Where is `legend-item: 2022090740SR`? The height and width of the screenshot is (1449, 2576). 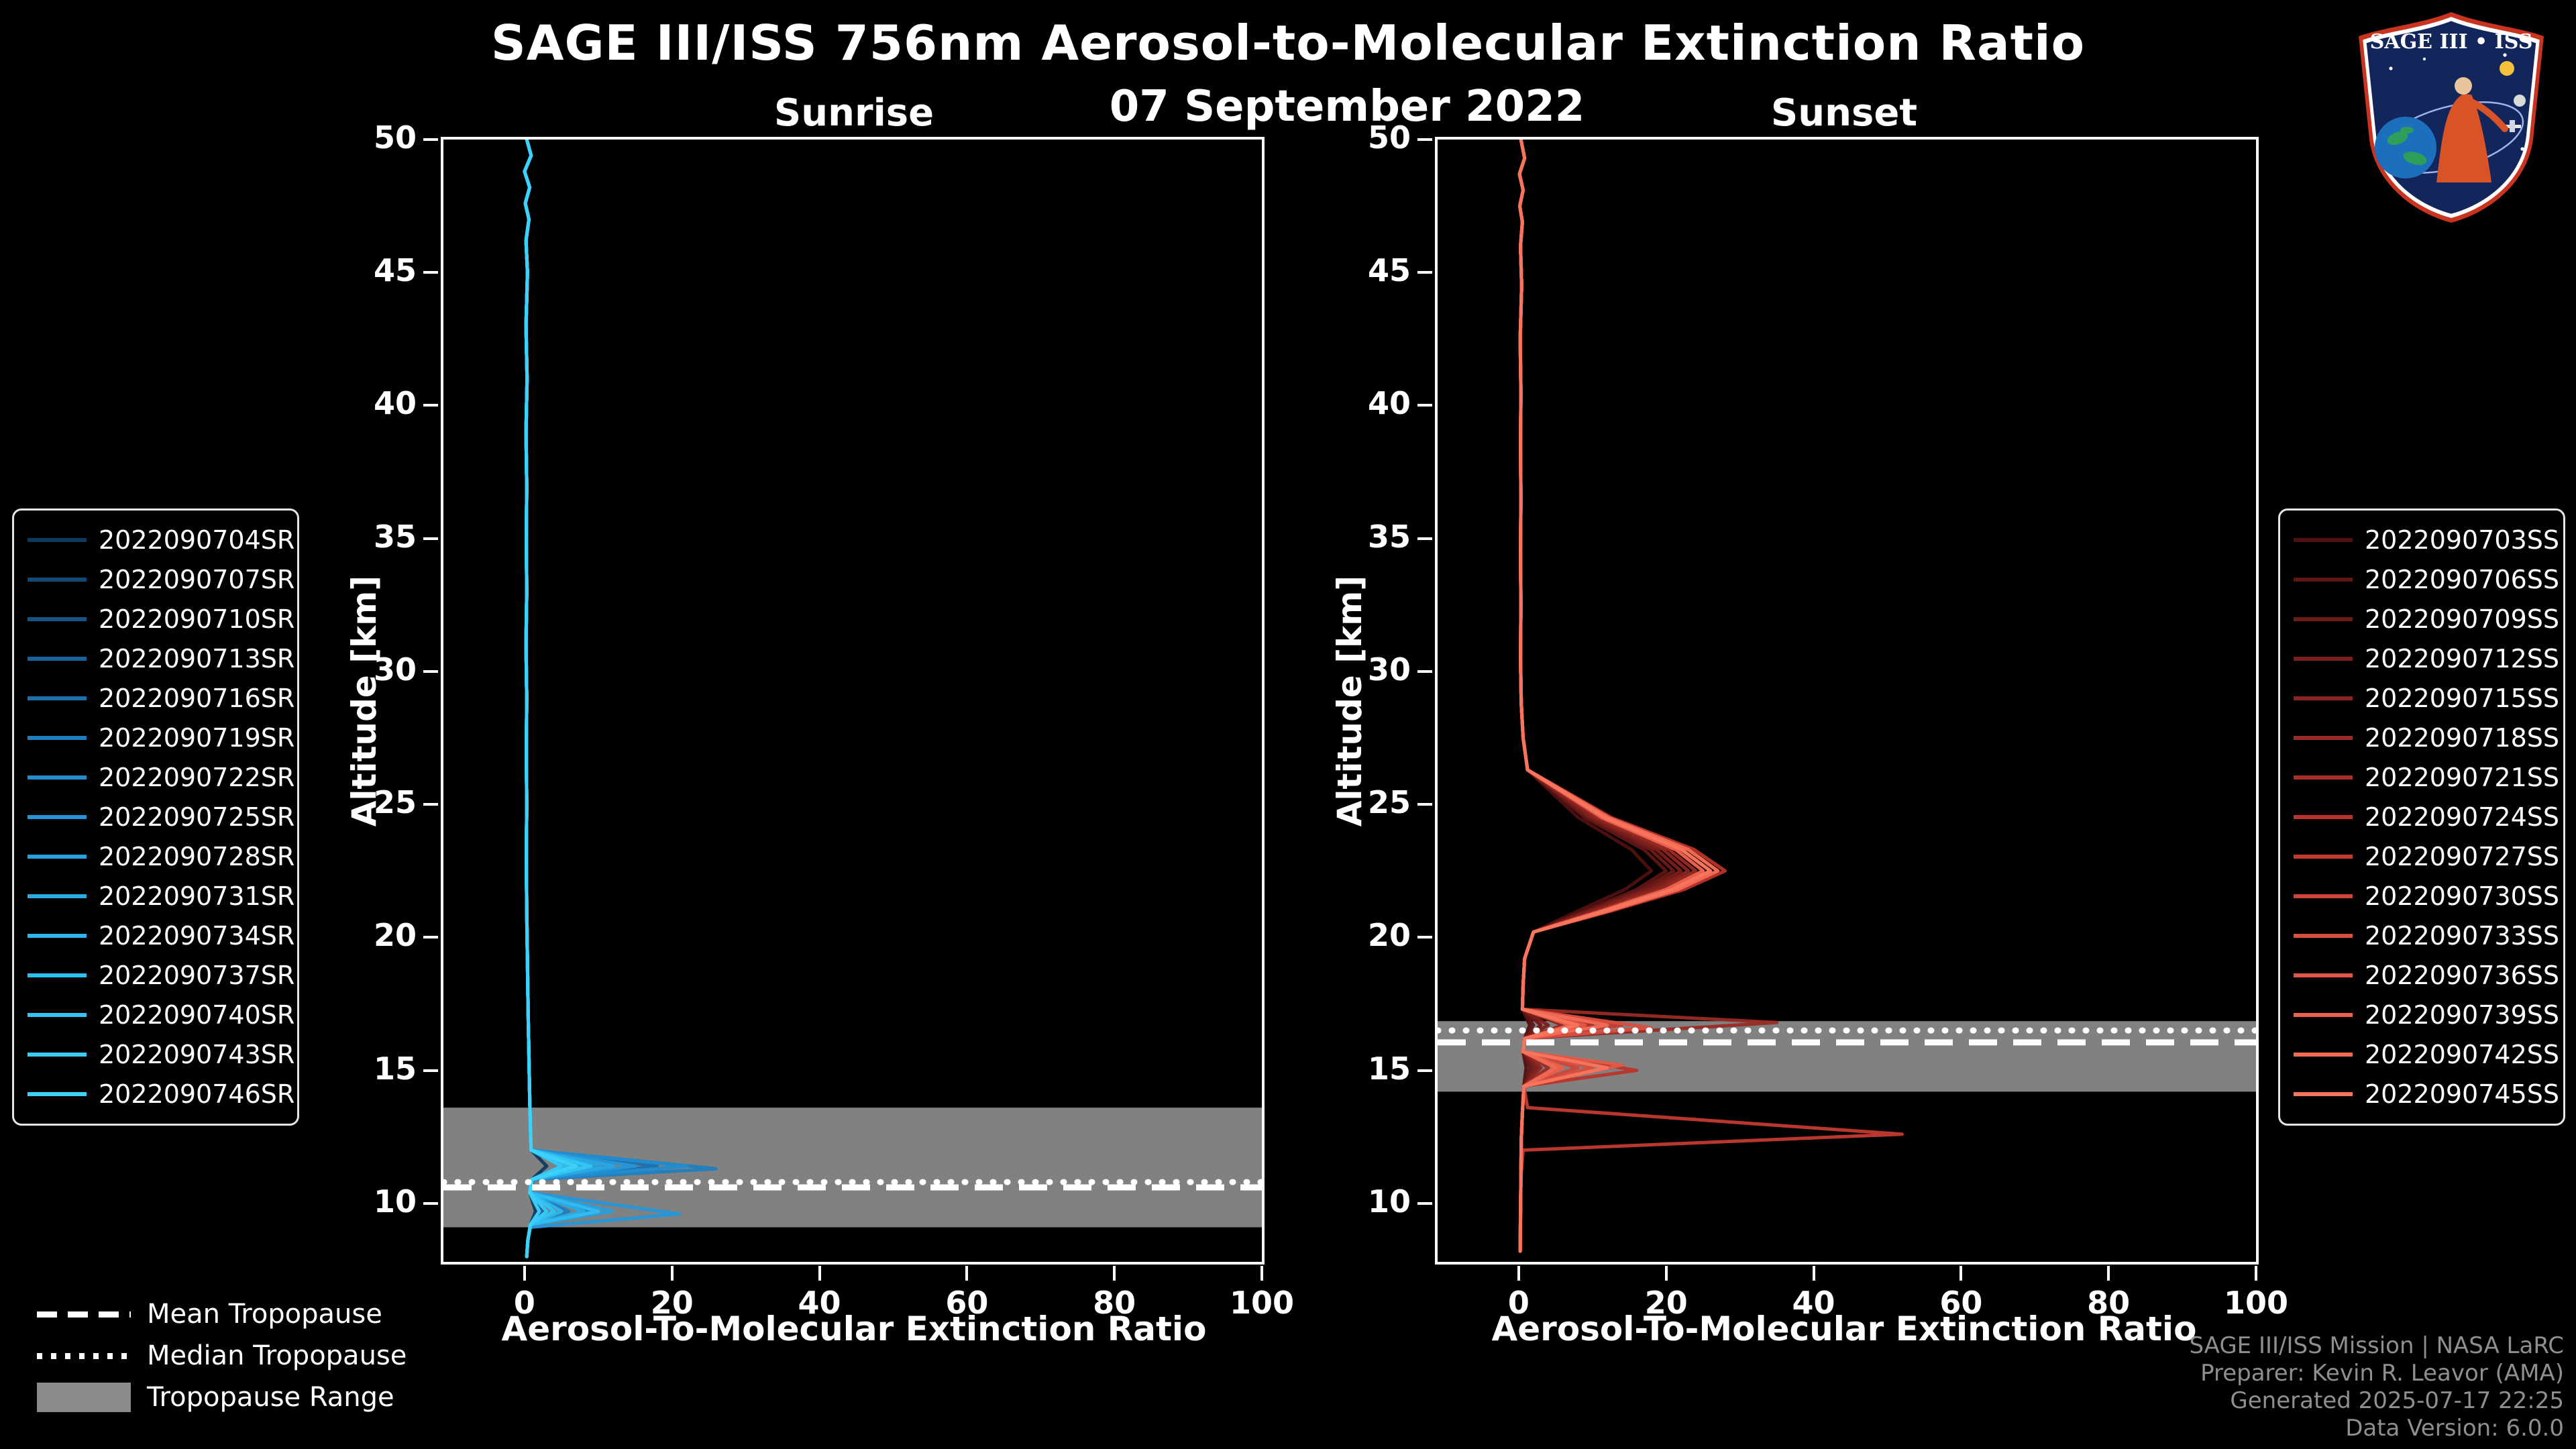
legend-item: 2022090740SR is located at coordinates (161, 1015).